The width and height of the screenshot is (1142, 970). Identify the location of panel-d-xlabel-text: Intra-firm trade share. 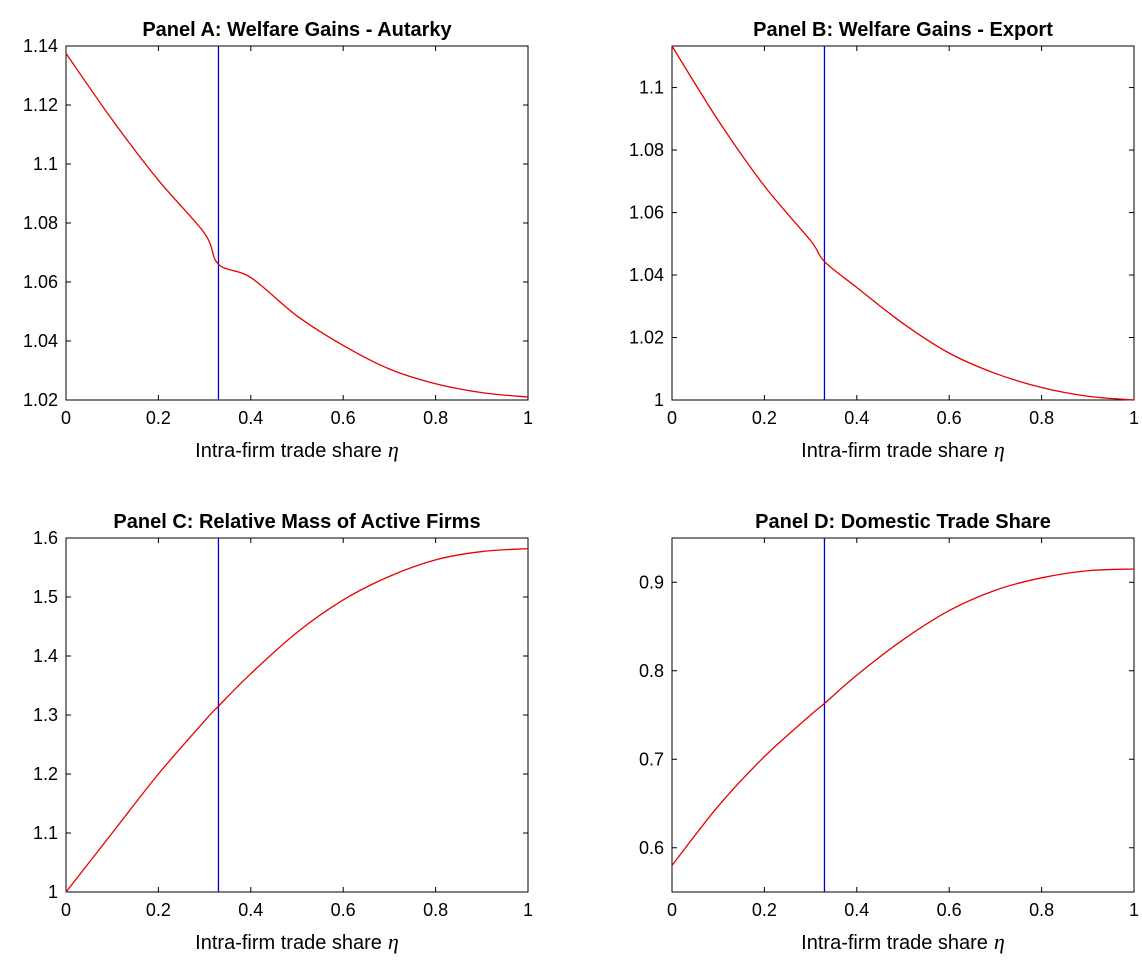
(894, 943).